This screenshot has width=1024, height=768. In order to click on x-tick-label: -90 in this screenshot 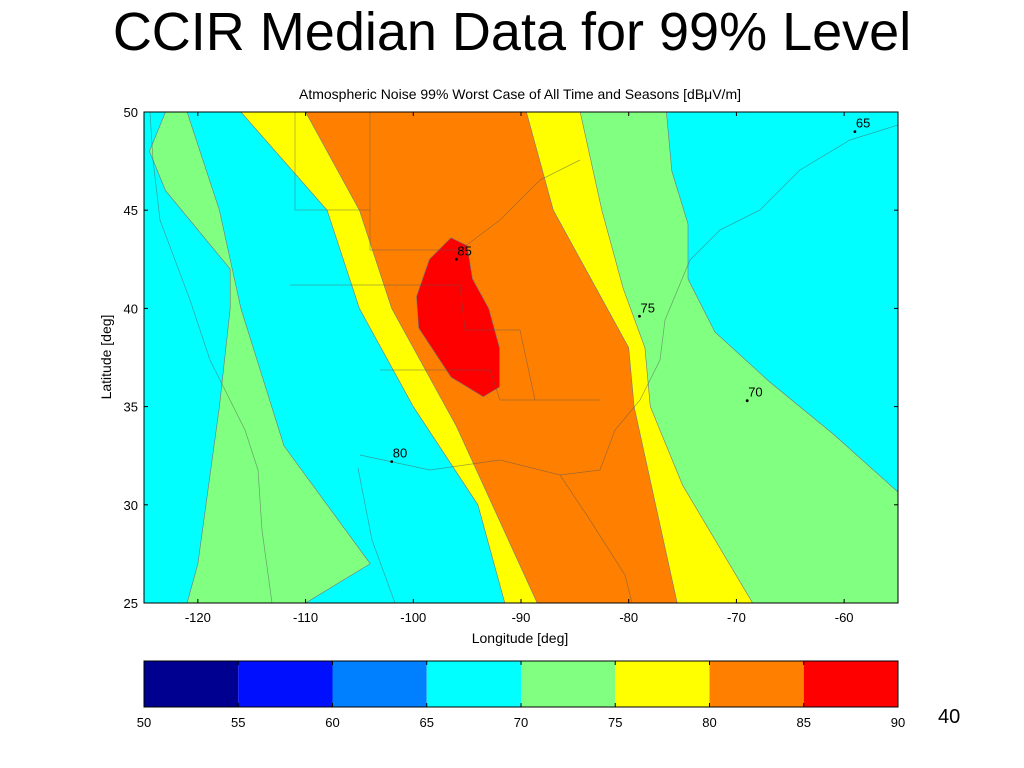, I will do `click(521, 617)`.